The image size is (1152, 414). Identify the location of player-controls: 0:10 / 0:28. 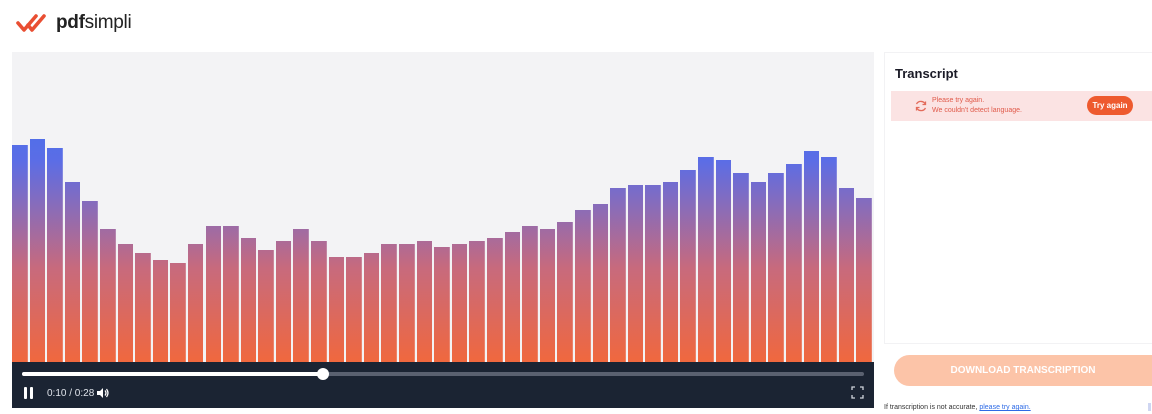
(443, 385).